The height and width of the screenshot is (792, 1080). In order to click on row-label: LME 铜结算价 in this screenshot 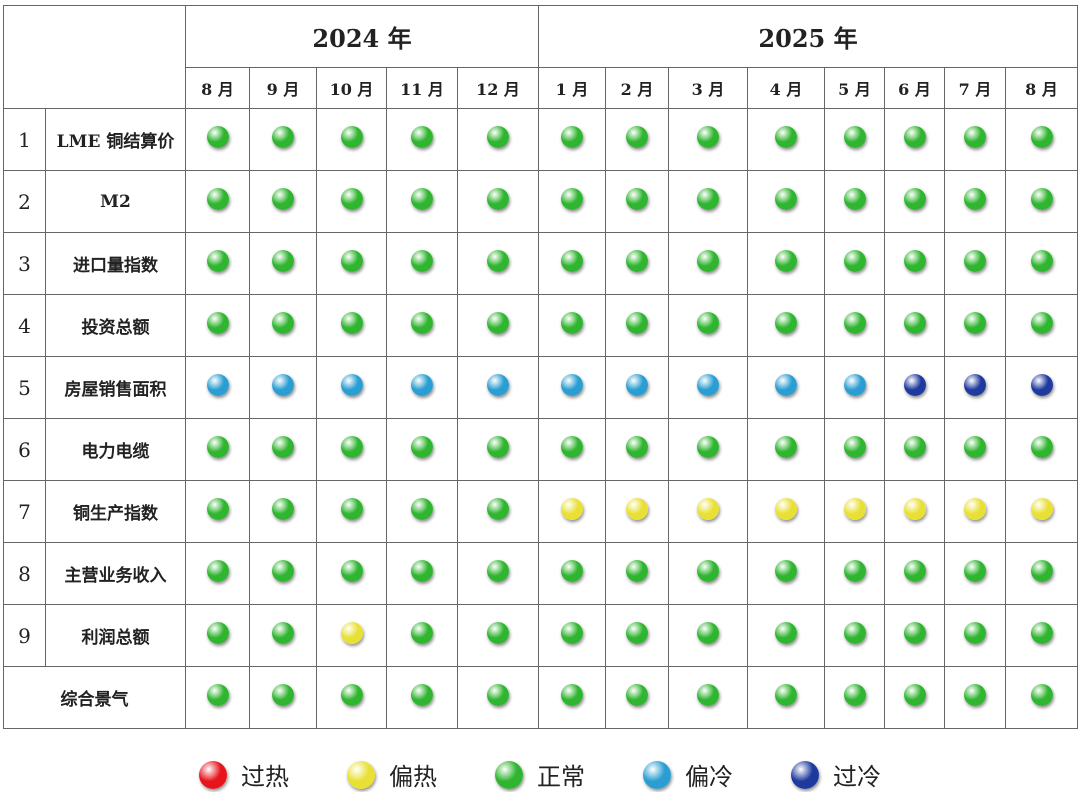, I will do `click(115, 139)`.